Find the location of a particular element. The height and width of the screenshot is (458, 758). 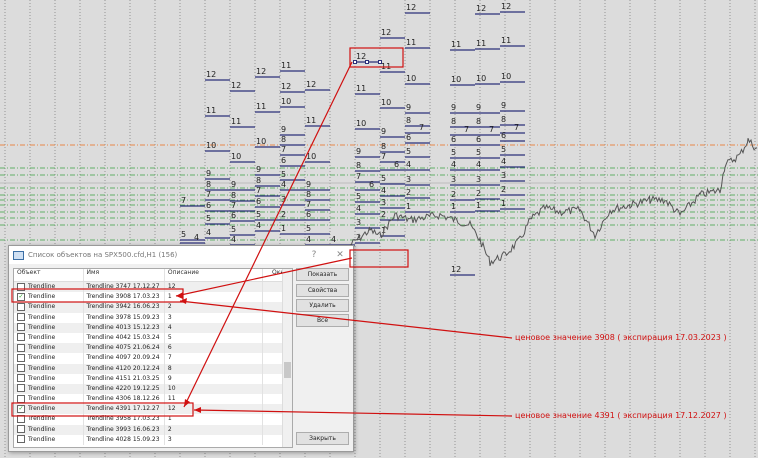

name-cell: Trendline 4013 15.12.23 is located at coordinates (124, 327).